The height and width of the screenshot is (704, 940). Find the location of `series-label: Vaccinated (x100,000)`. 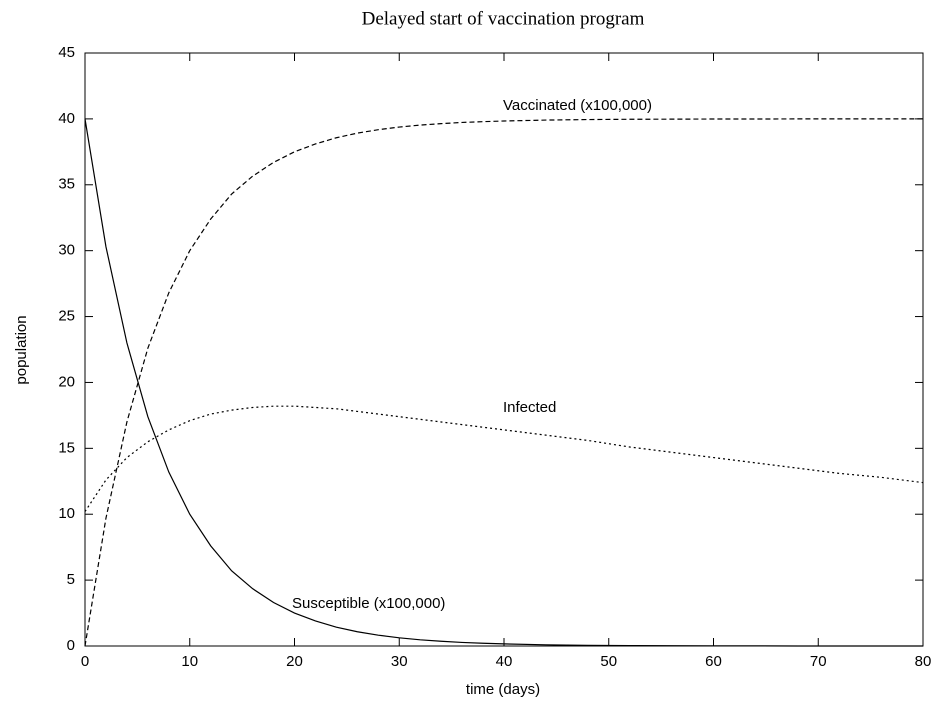

series-label: Vaccinated (x100,000) is located at coordinates (577, 105).